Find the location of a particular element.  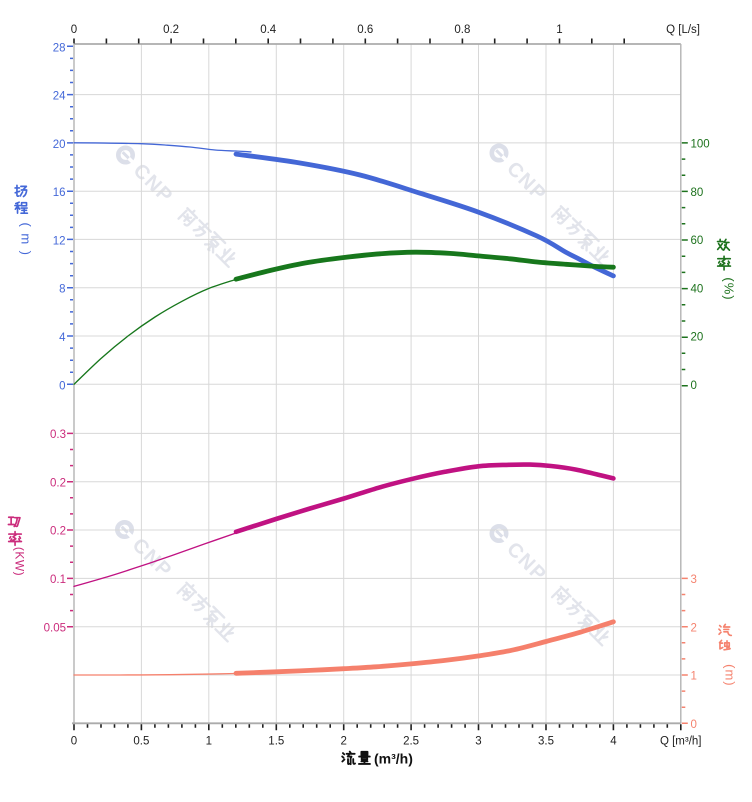

svg-text: 0.4 is located at coordinates (268, 30).